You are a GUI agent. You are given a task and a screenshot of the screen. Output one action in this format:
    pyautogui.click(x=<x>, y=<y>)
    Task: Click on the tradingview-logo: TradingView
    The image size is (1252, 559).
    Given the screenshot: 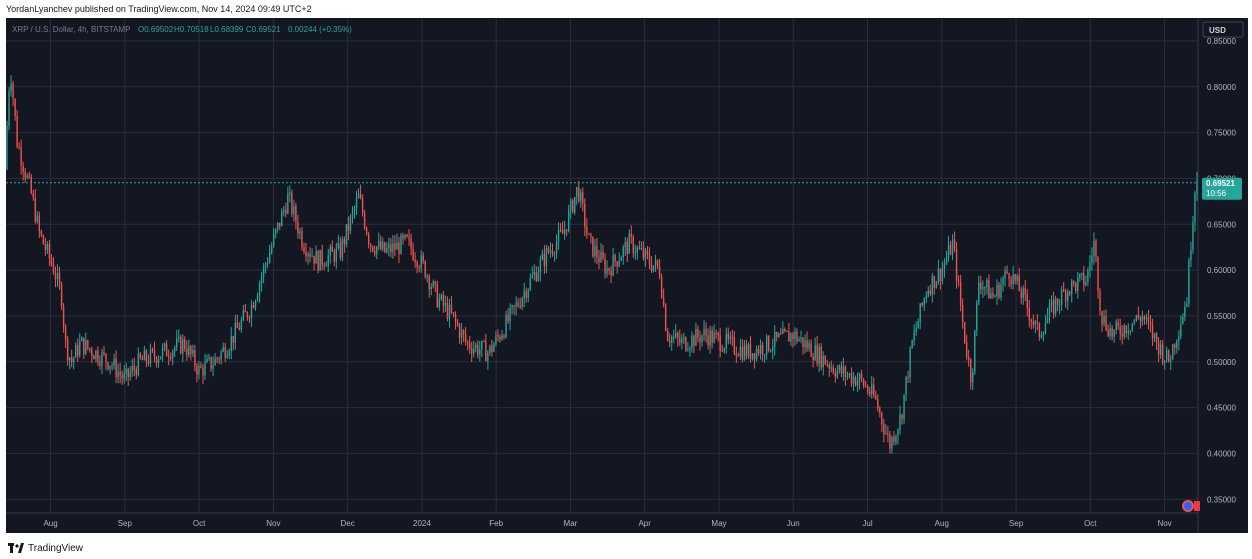 What is the action you would take?
    pyautogui.click(x=45, y=548)
    